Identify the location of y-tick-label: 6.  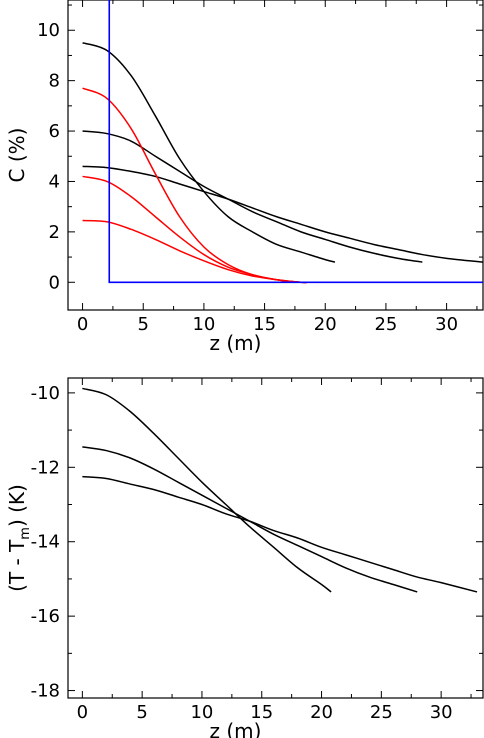
(54, 131).